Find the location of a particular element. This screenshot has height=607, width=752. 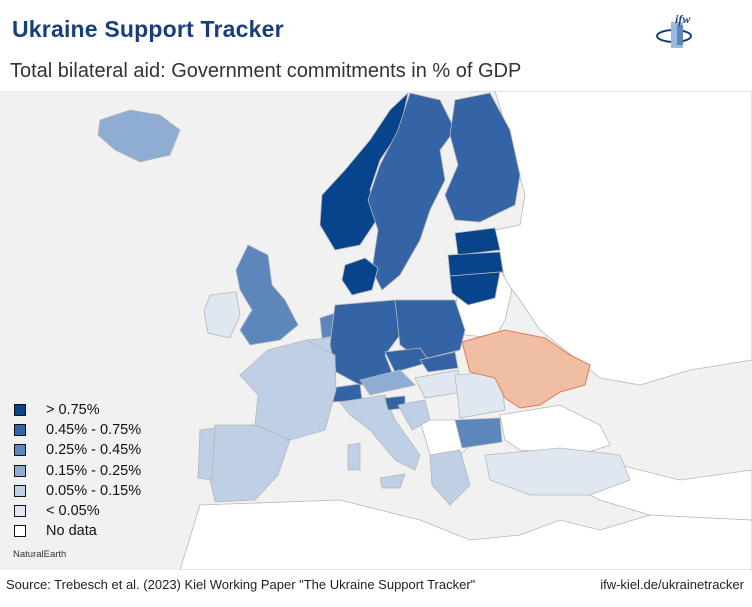

norway is located at coordinates (364, 171).